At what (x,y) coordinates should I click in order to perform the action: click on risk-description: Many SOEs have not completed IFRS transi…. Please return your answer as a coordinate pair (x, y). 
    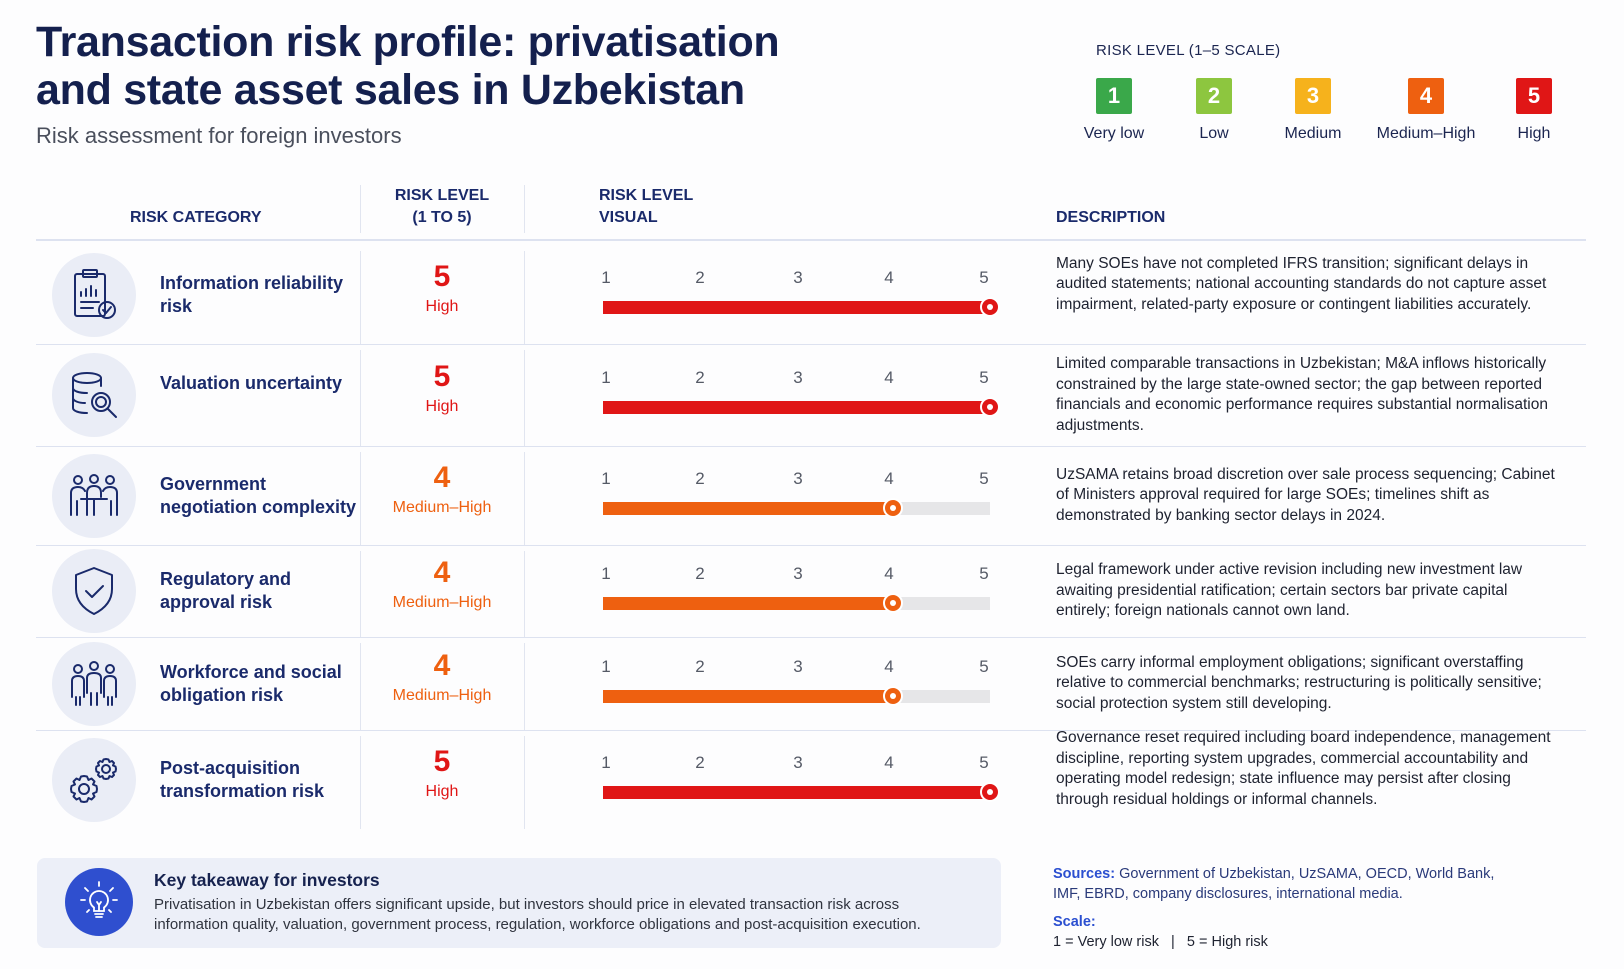
    Looking at the image, I should click on (1301, 283).